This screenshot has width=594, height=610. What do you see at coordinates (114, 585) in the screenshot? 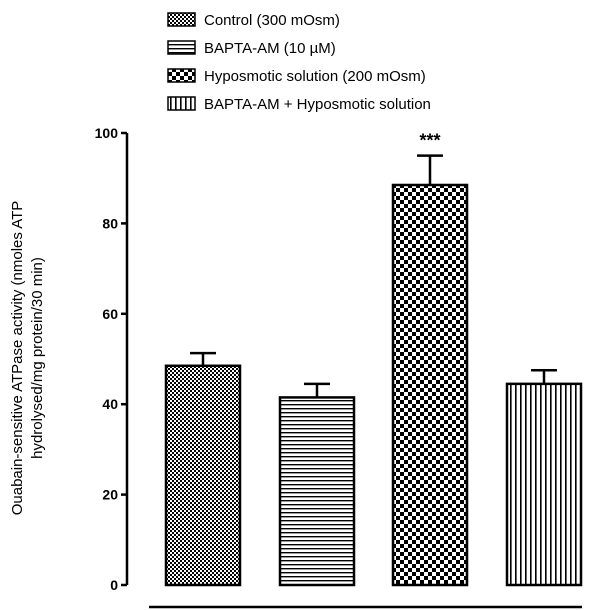
I see `y-tick-label: 0` at bounding box center [114, 585].